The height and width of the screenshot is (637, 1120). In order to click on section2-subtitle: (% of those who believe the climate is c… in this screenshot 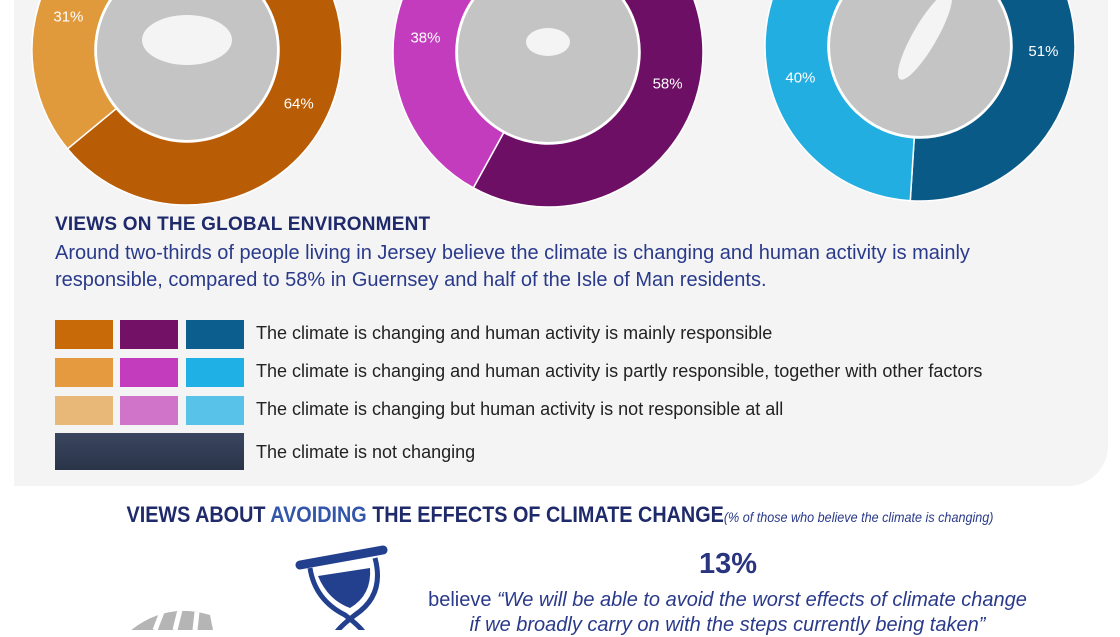, I will do `click(858, 517)`.